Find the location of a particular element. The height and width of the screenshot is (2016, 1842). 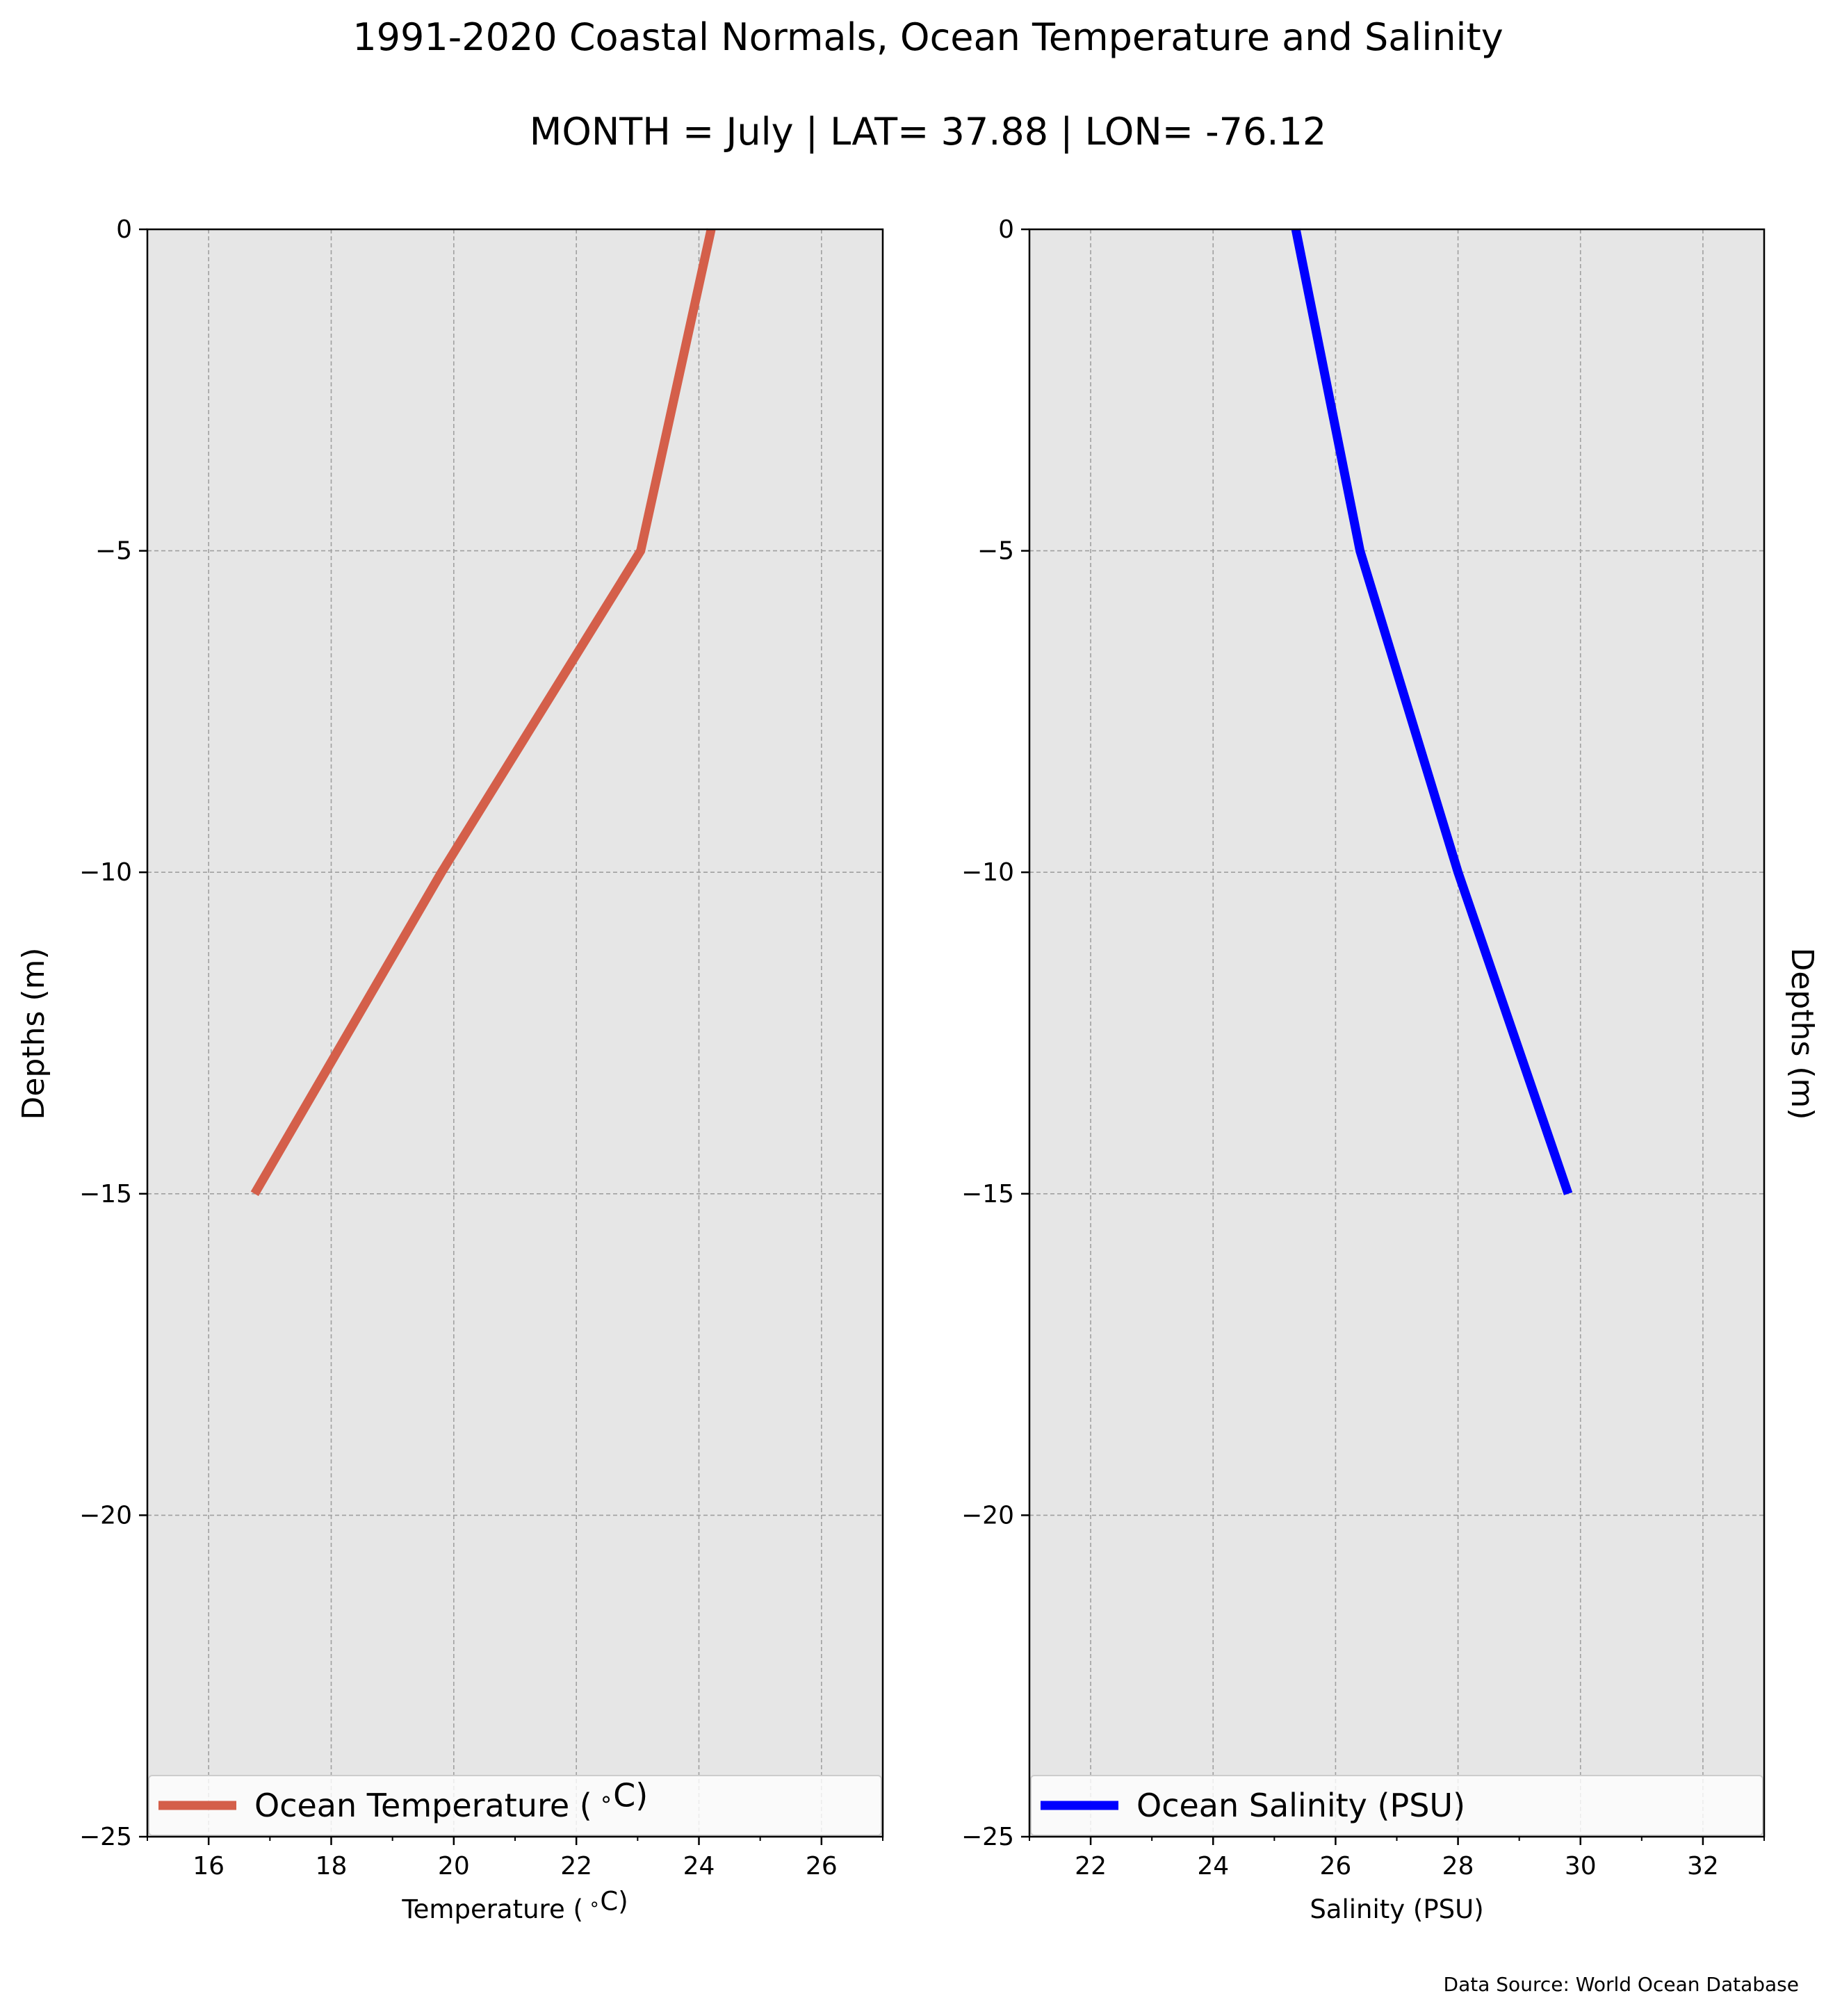

x-axis-label: Salinity (PSU) is located at coordinates (1396, 1909).